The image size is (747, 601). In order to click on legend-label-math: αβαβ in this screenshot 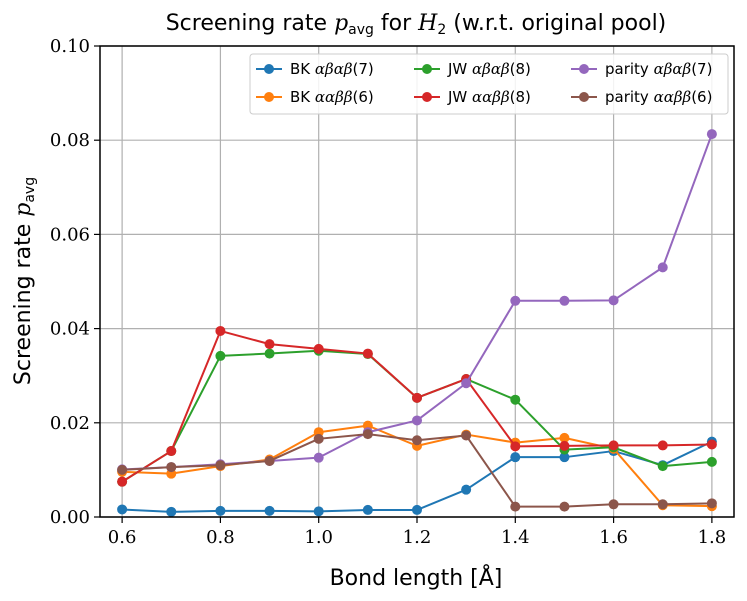, I will do `click(673, 69)`.